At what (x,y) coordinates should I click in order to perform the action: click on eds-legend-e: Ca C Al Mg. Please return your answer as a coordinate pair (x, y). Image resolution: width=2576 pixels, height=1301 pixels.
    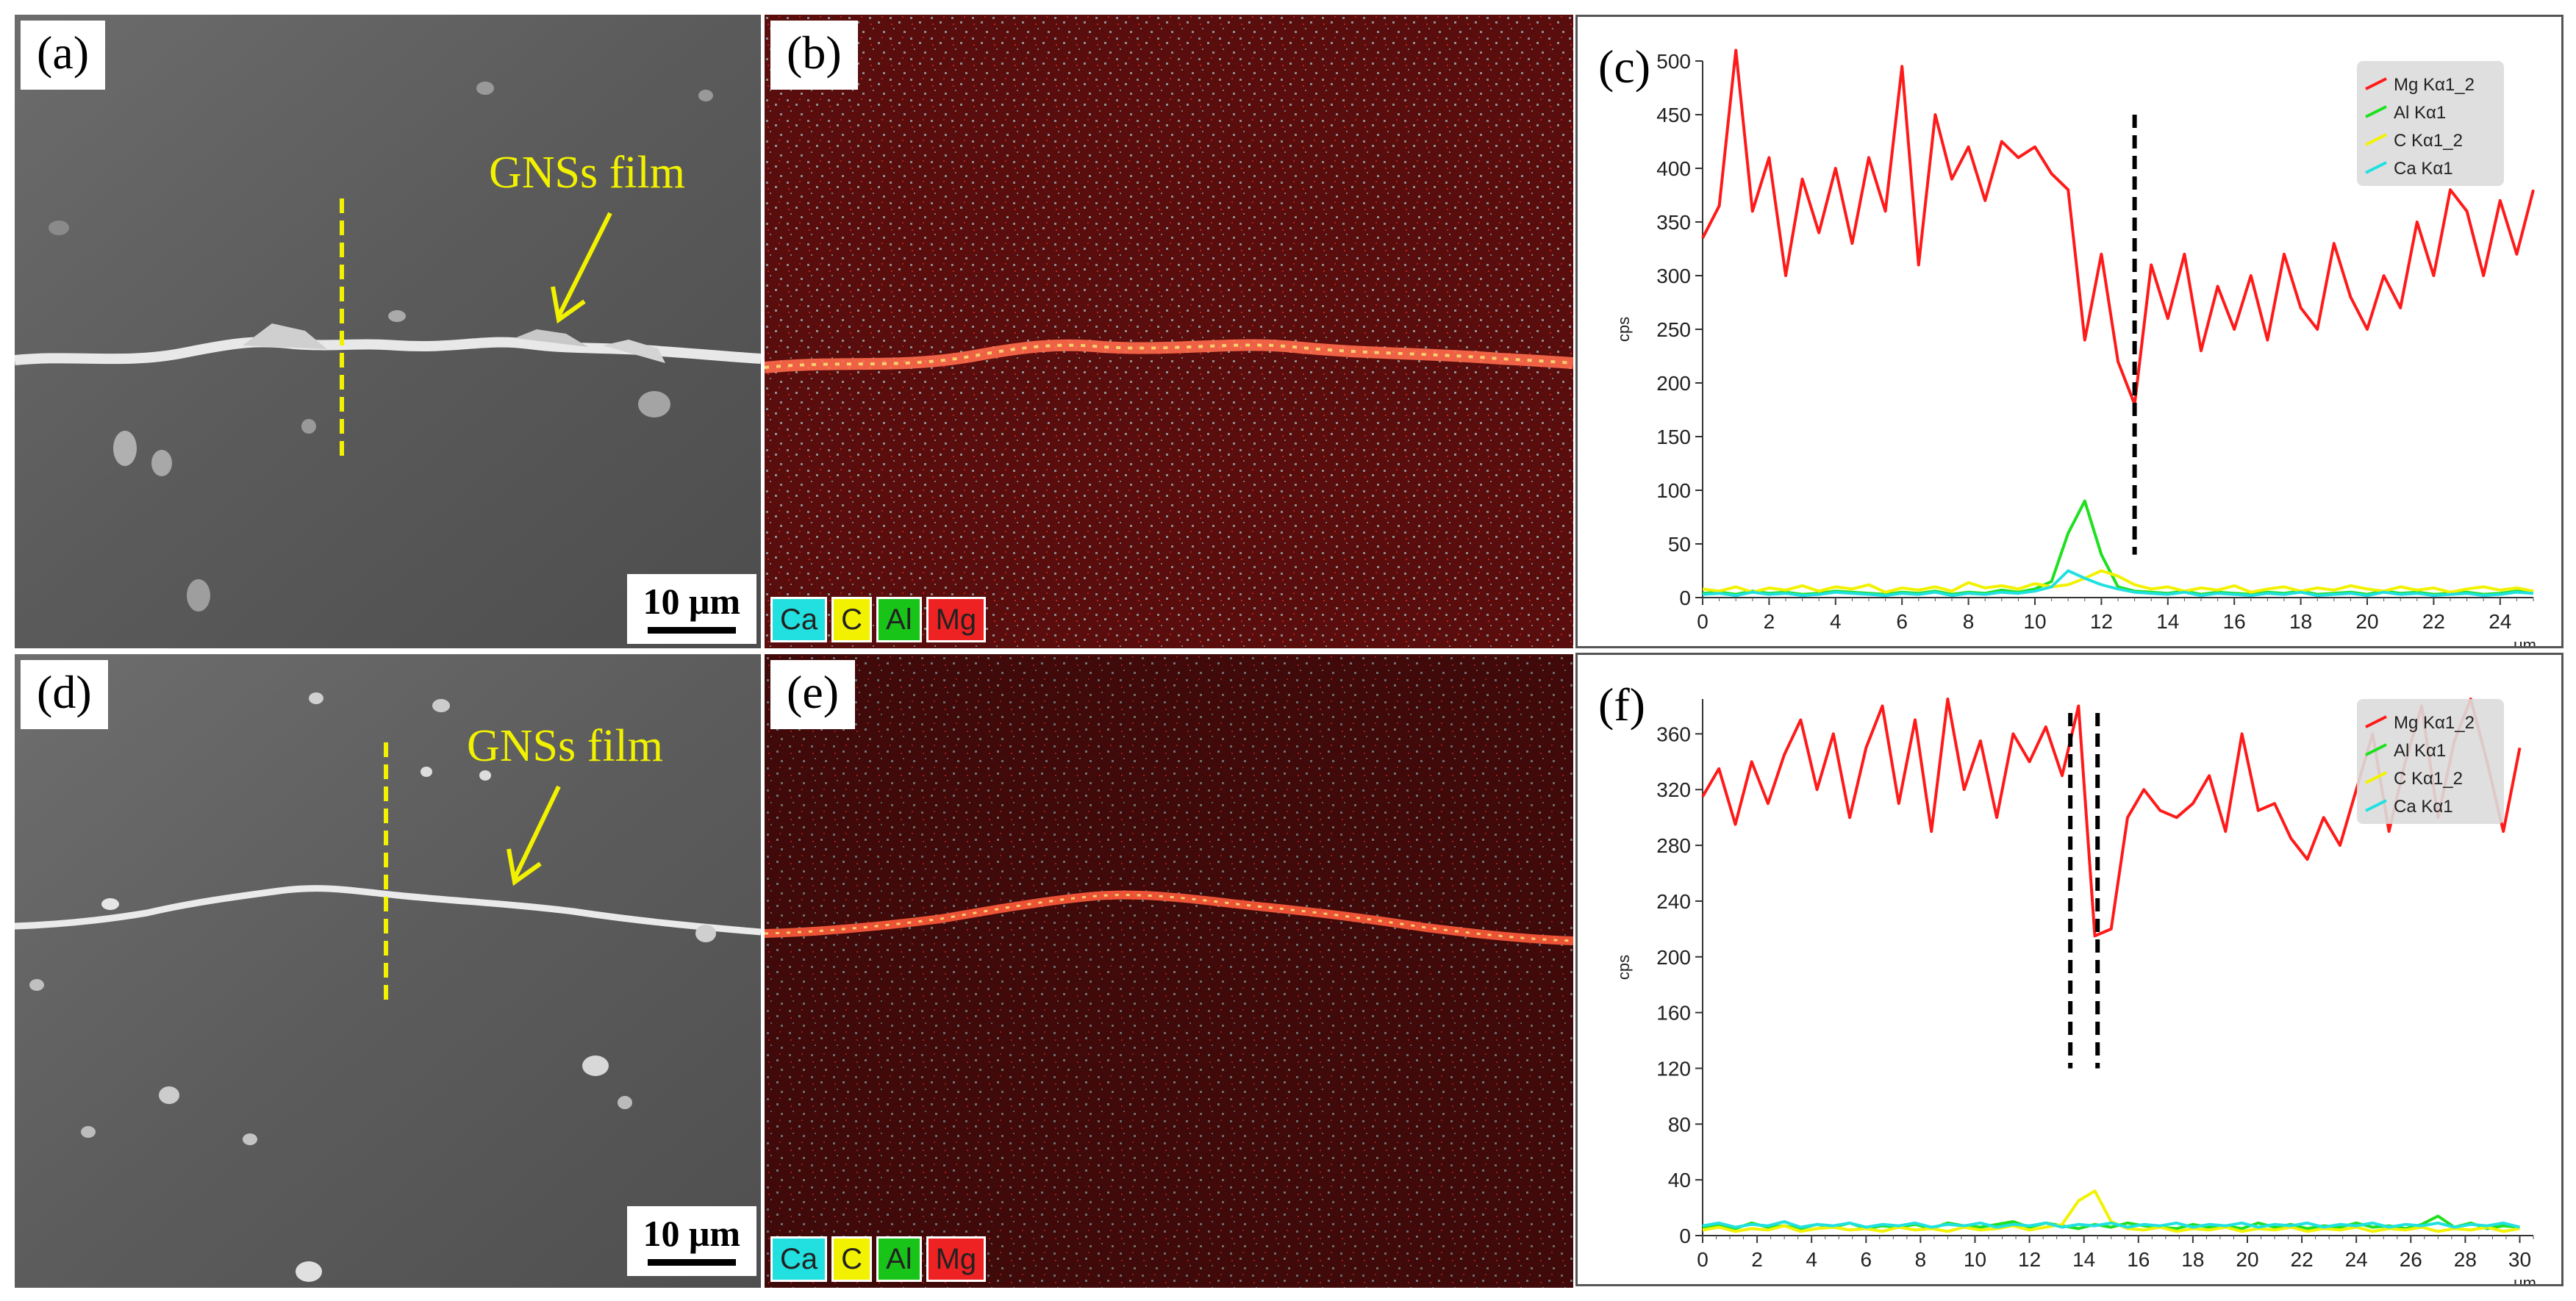
    Looking at the image, I should click on (880, 1259).